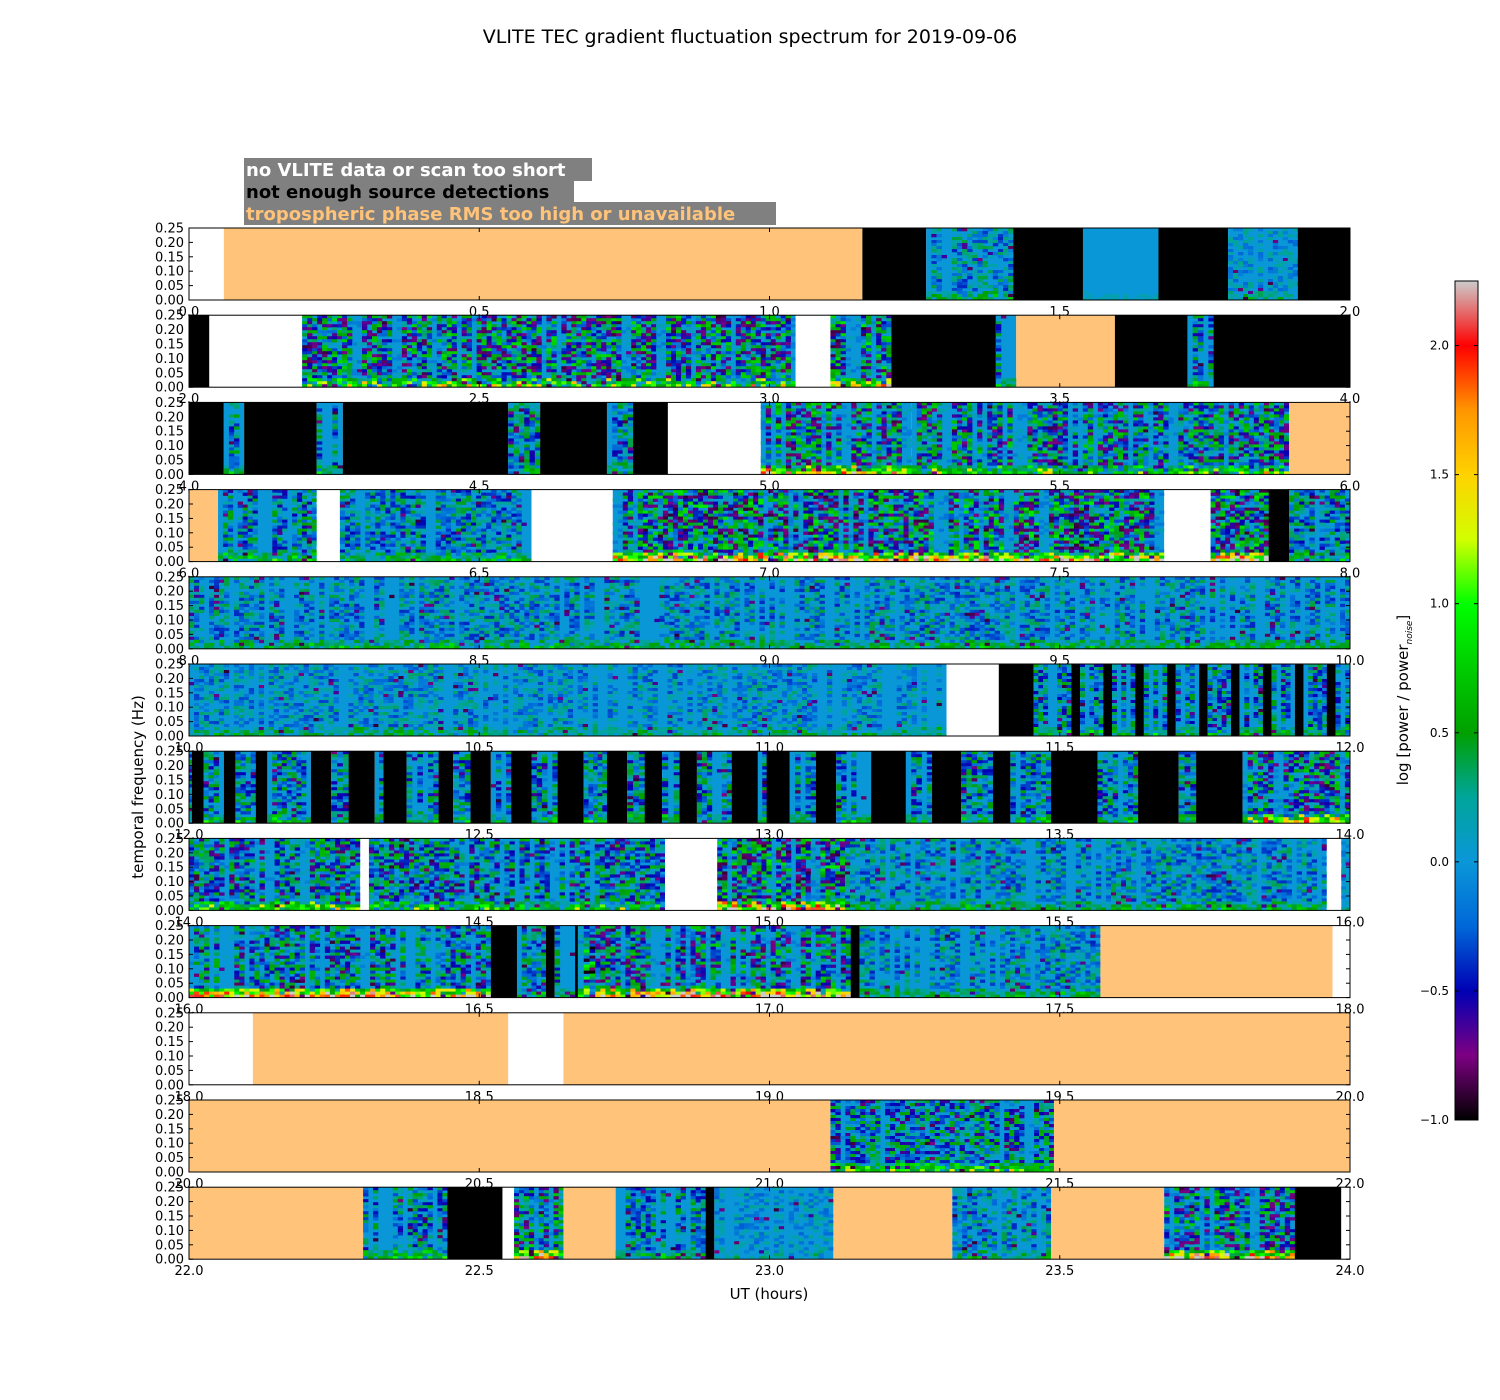 Image resolution: width=1500 pixels, height=1400 pixels. I want to click on segment-tropo, so click(1065, 351).